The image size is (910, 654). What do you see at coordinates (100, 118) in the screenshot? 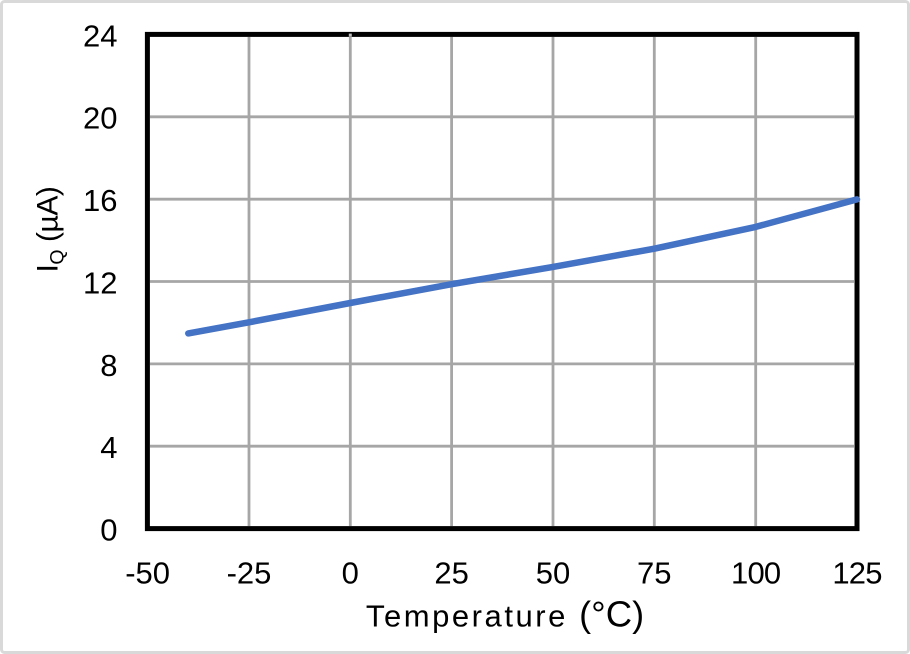
I see `svg-text: 20` at bounding box center [100, 118].